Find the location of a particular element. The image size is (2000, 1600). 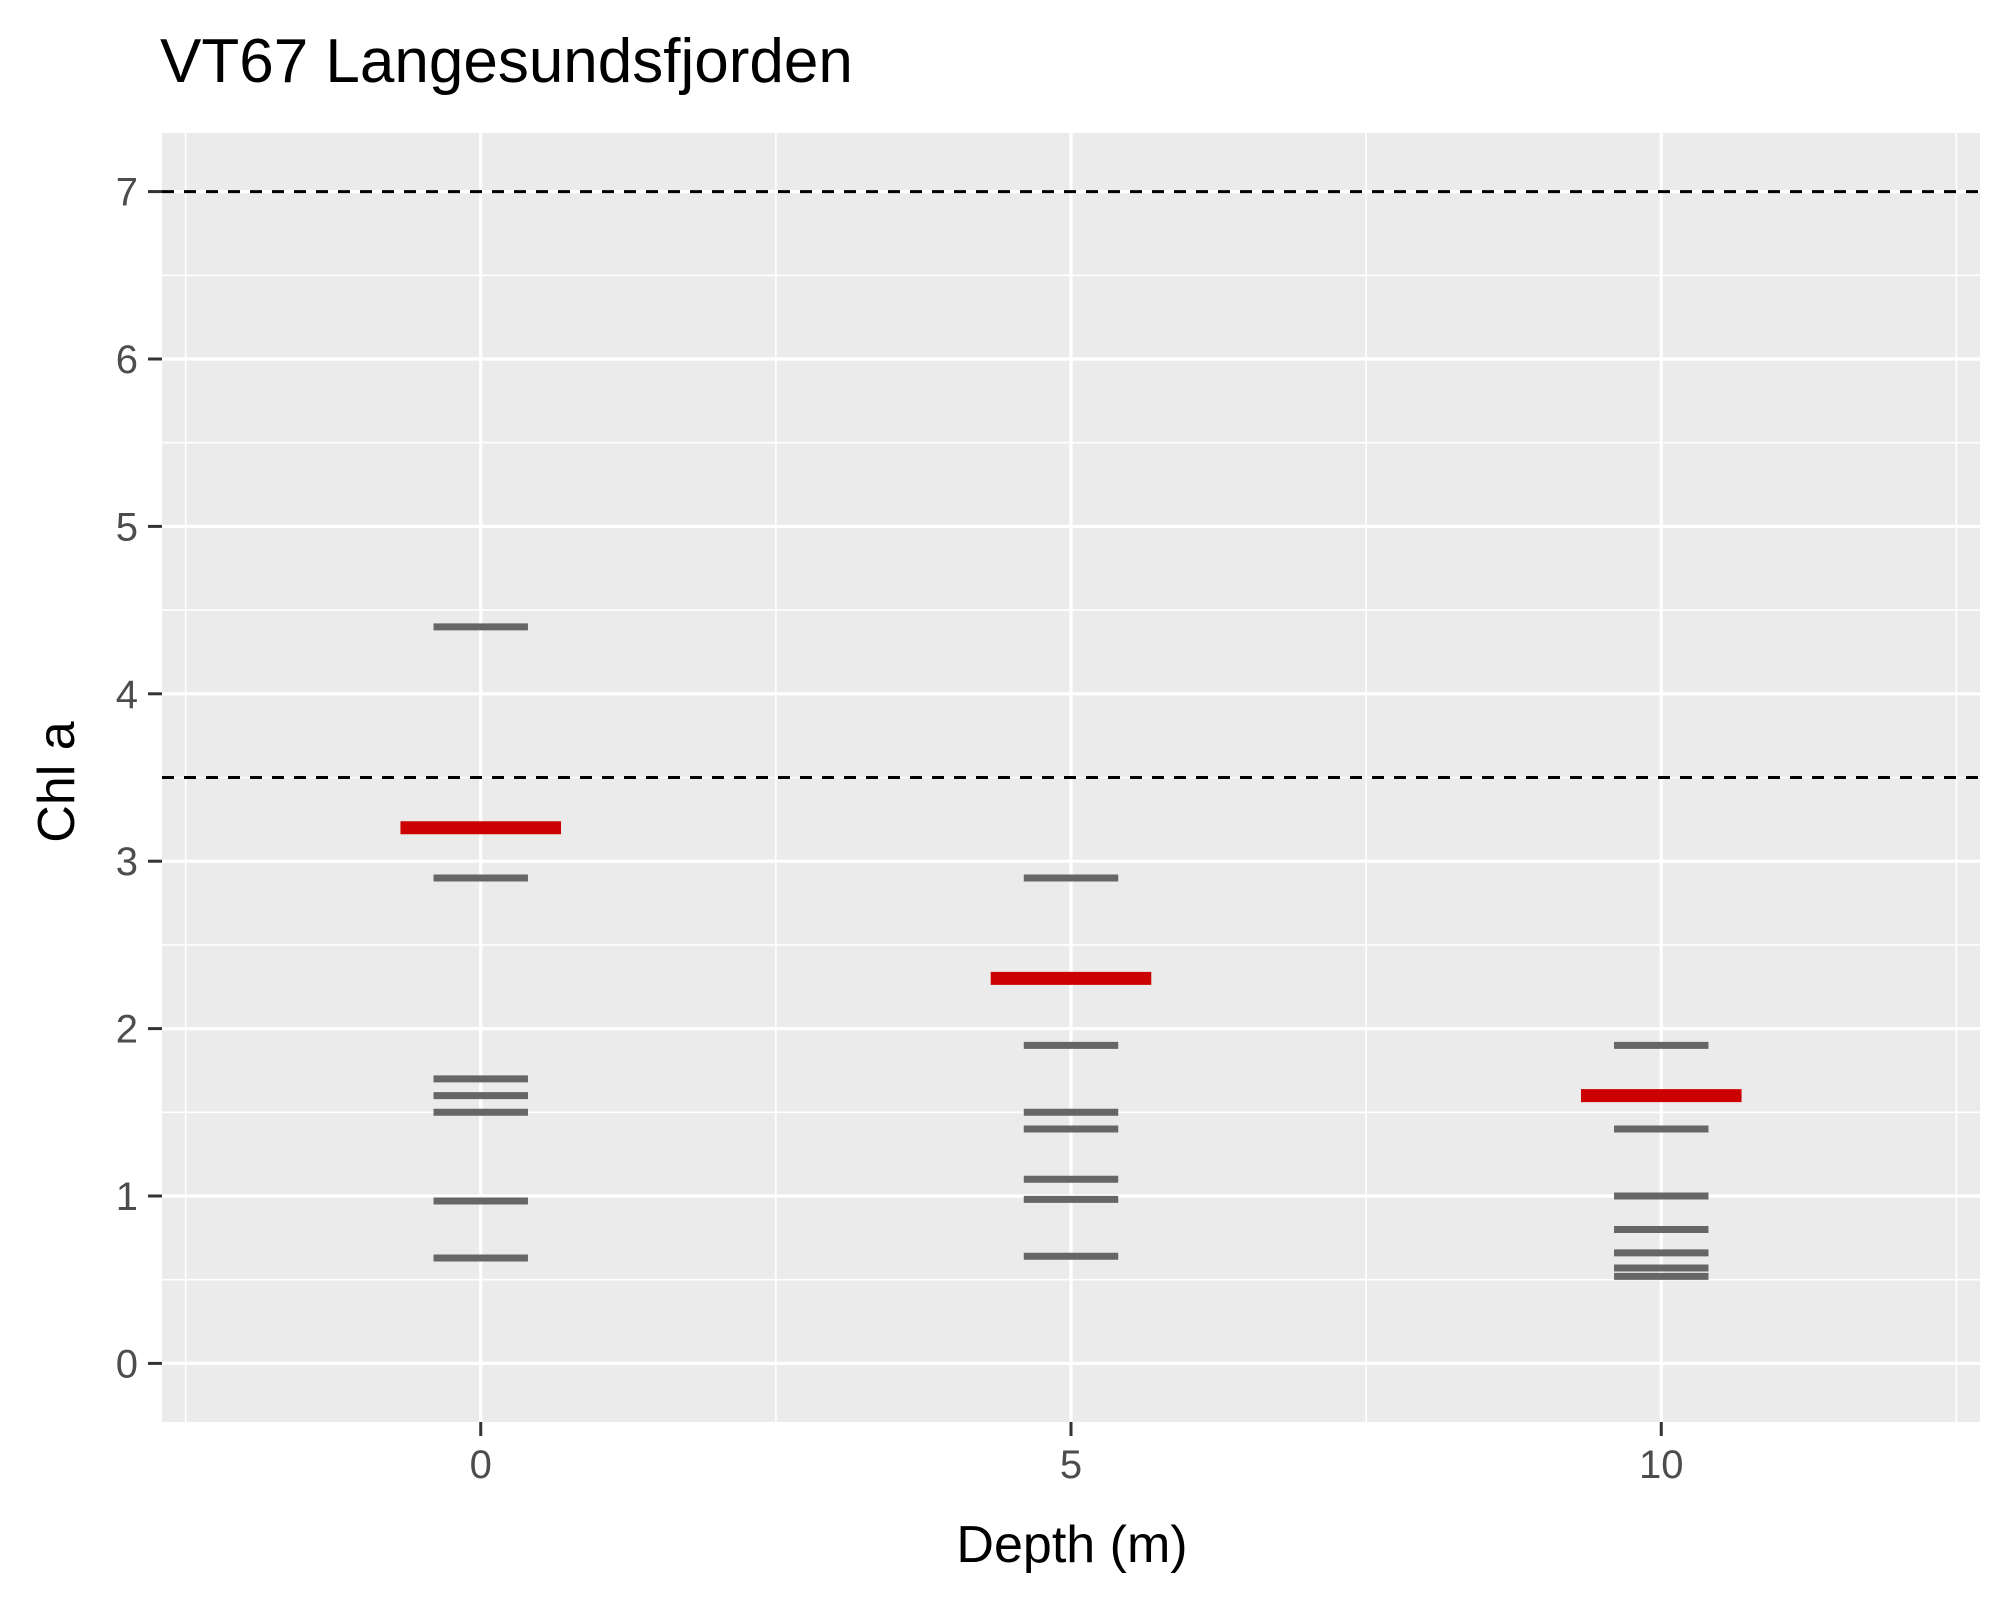

mean-marks is located at coordinates (1071, 962).